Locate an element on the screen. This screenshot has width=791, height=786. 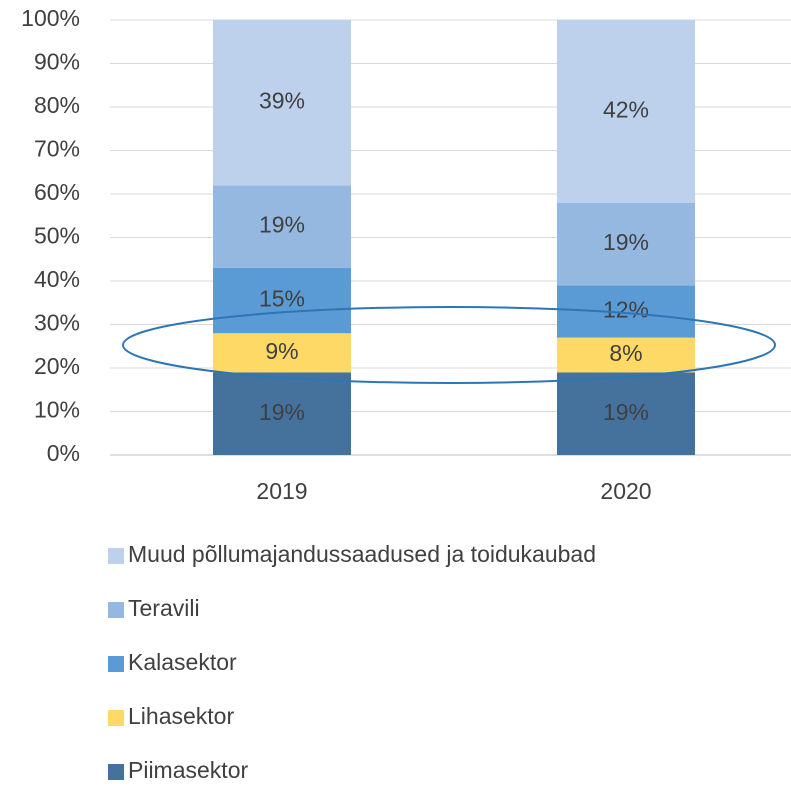
data-label: 15% is located at coordinates (282, 299).